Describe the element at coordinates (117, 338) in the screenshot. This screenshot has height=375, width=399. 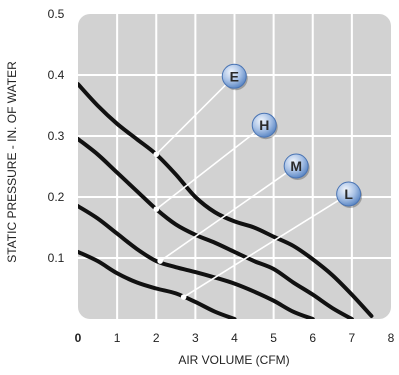
I see `x-tick-label: 1` at that location.